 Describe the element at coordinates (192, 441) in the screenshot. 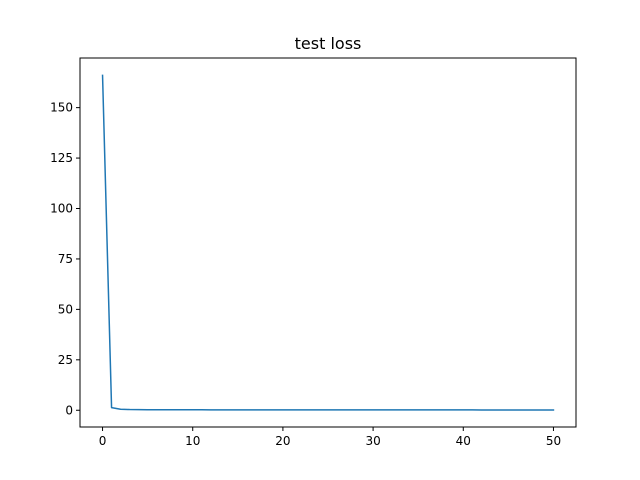

I see `x-tick-label: 10` at that location.